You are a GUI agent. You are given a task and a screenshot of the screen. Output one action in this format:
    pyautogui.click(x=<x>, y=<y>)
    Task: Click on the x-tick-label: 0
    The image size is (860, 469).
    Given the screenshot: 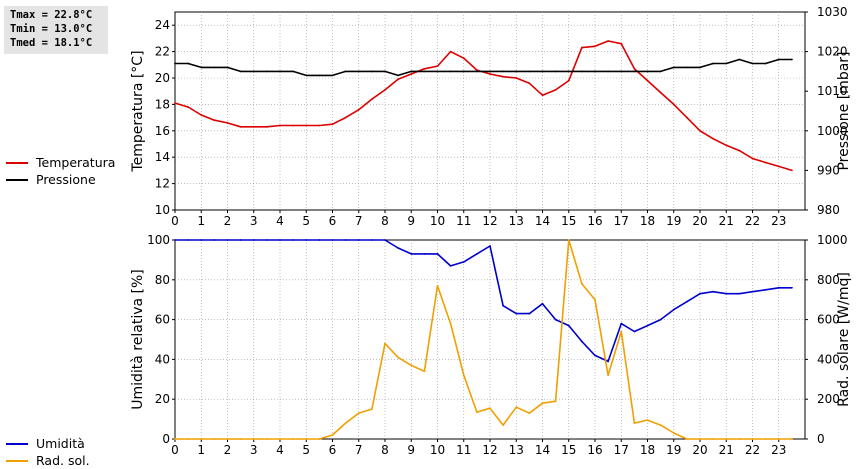 What is the action you would take?
    pyautogui.click(x=175, y=450)
    